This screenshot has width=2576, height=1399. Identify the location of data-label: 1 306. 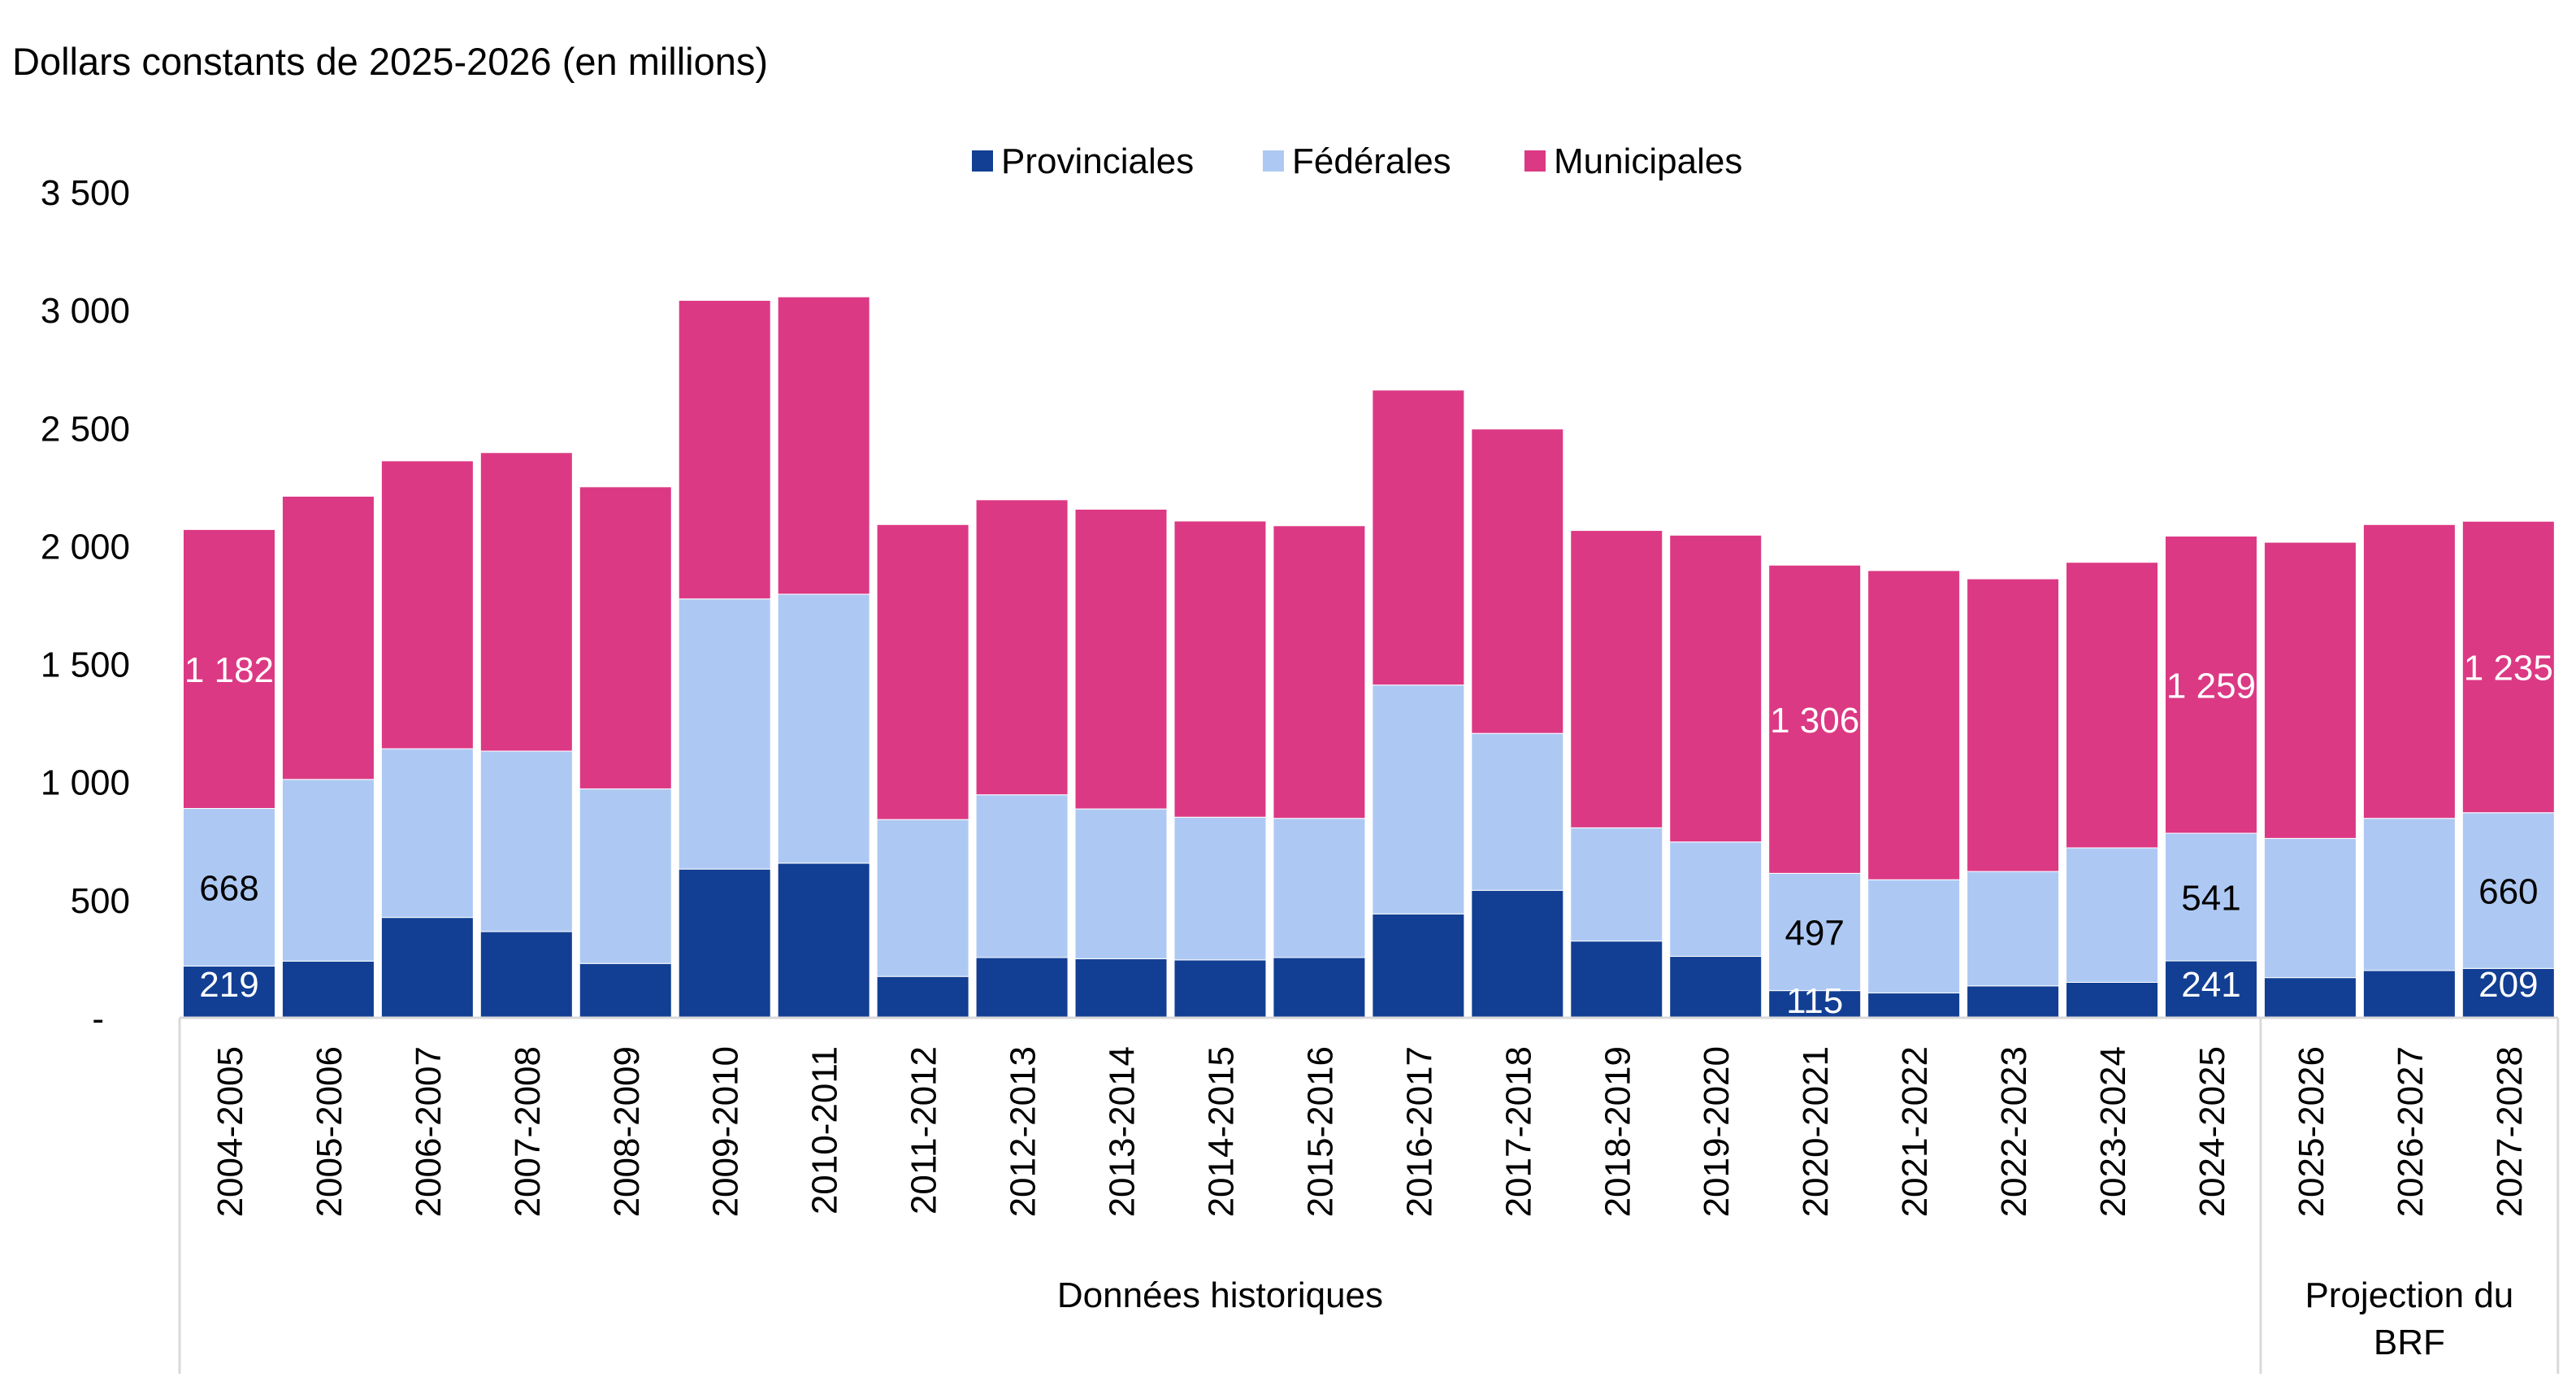
(1814, 721).